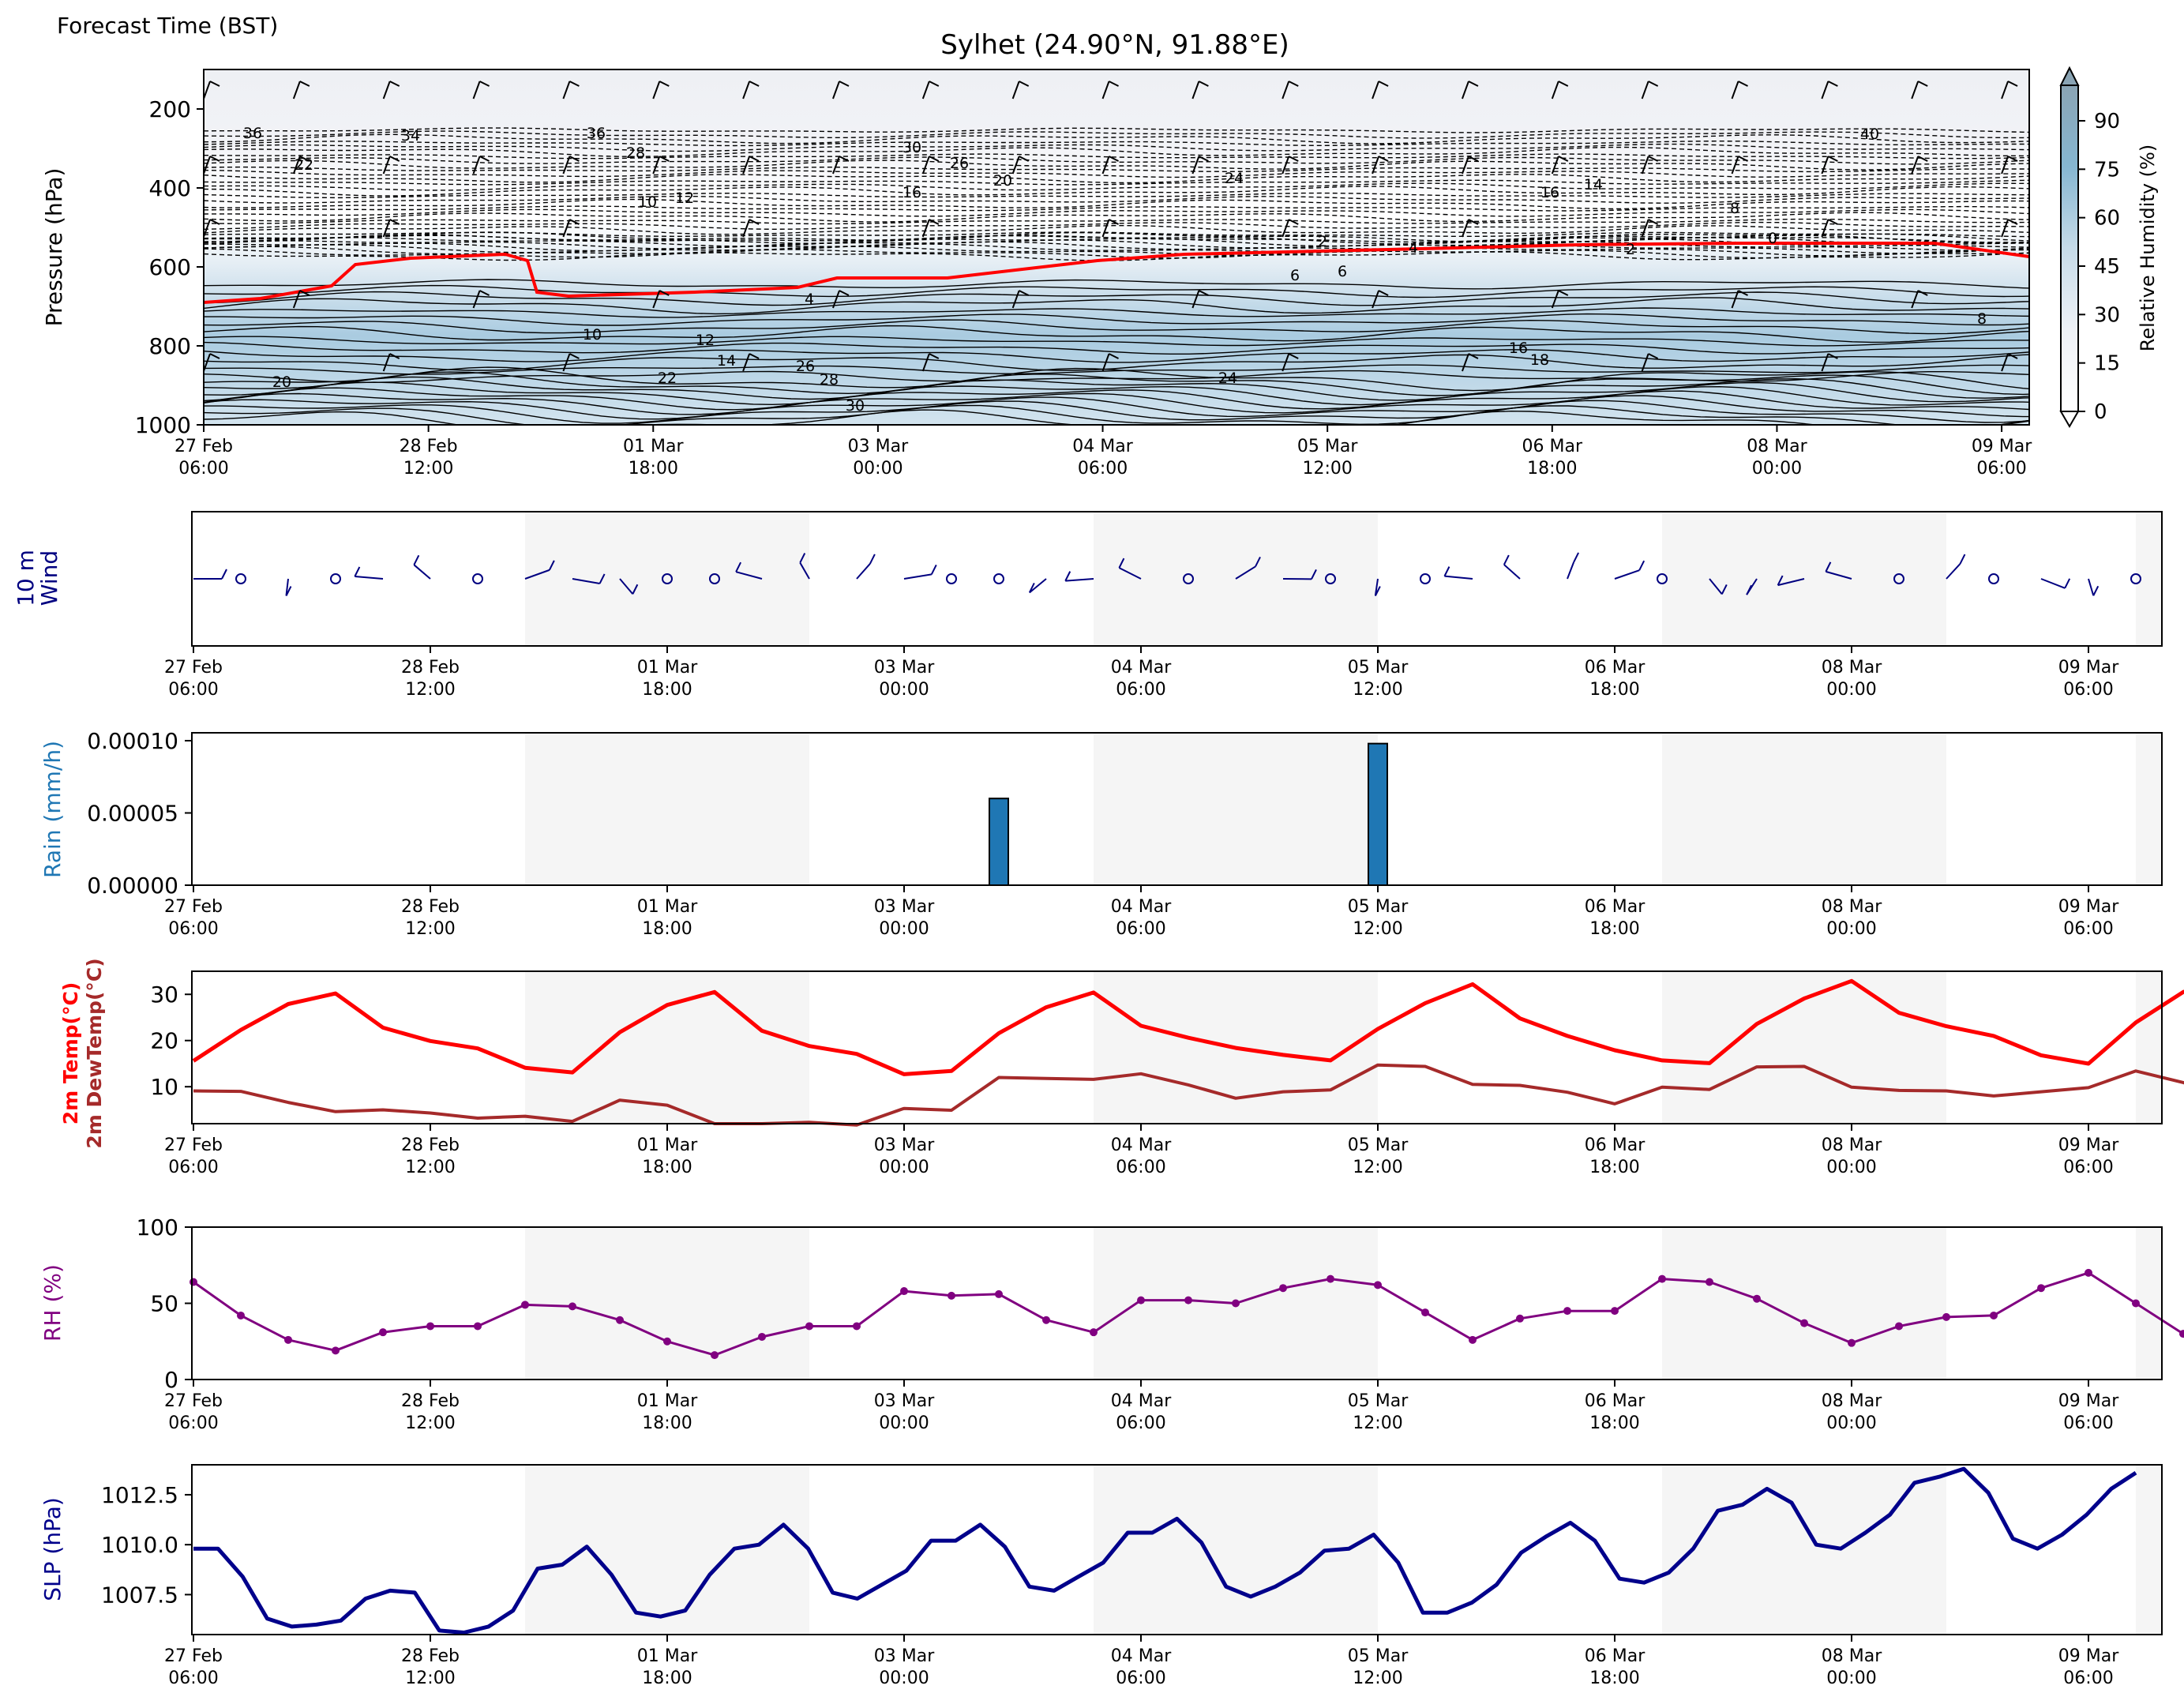 Image resolution: width=2184 pixels, height=1708 pixels. What do you see at coordinates (139, 813) in the screenshot?
I see `rain-axis: 0.00000 0.00005 0.00010` at bounding box center [139, 813].